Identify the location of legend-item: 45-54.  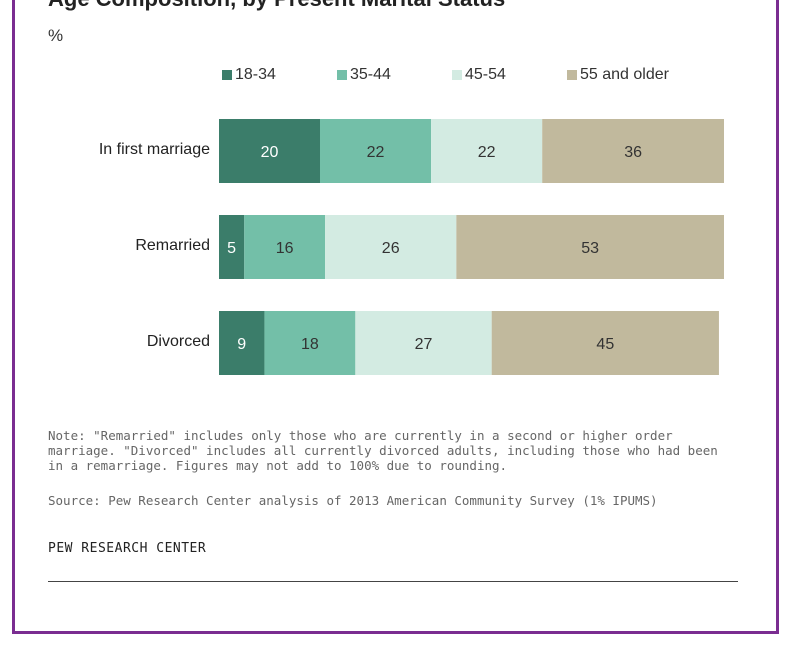
(479, 75).